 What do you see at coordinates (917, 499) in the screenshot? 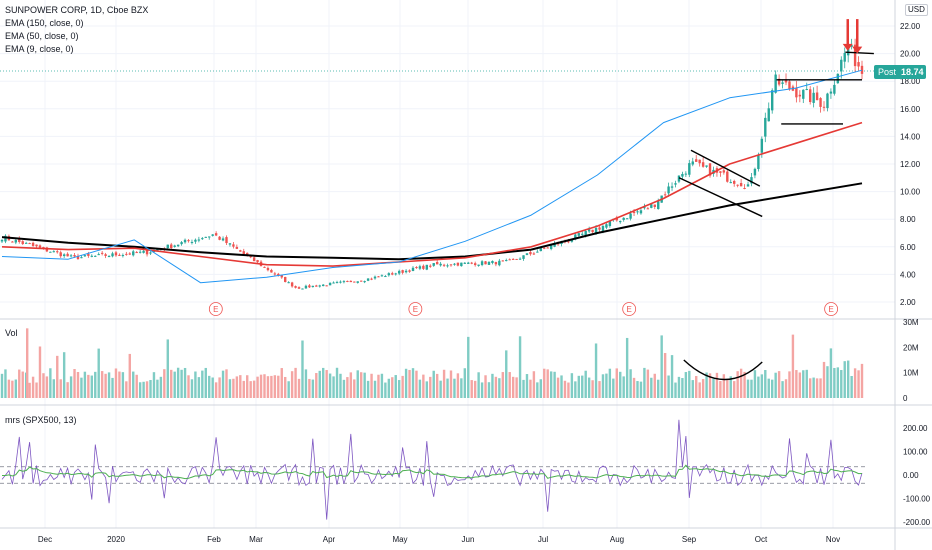
I see `mrs-axis-tick: -100.00` at bounding box center [917, 499].